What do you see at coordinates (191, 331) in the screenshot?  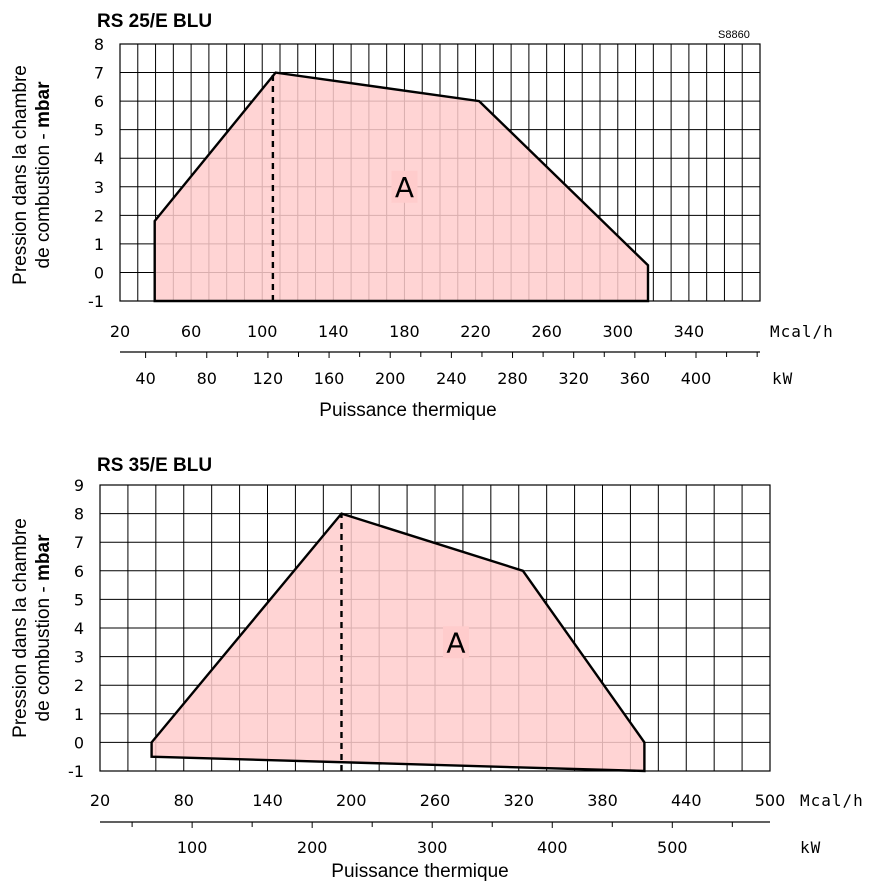 I see `x-tick-label-mcal: 60` at bounding box center [191, 331].